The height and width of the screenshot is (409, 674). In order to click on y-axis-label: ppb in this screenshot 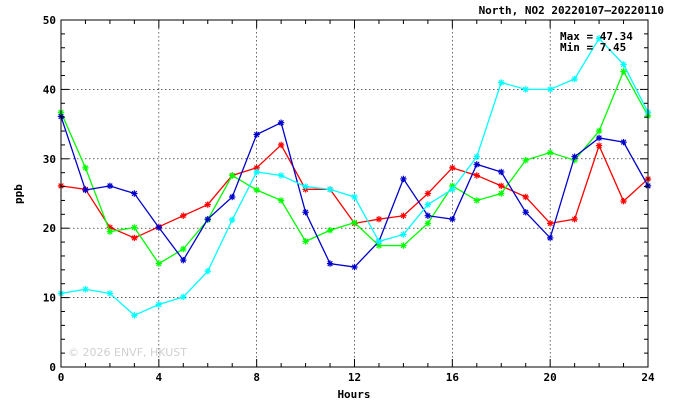, I will do `click(18, 194)`.